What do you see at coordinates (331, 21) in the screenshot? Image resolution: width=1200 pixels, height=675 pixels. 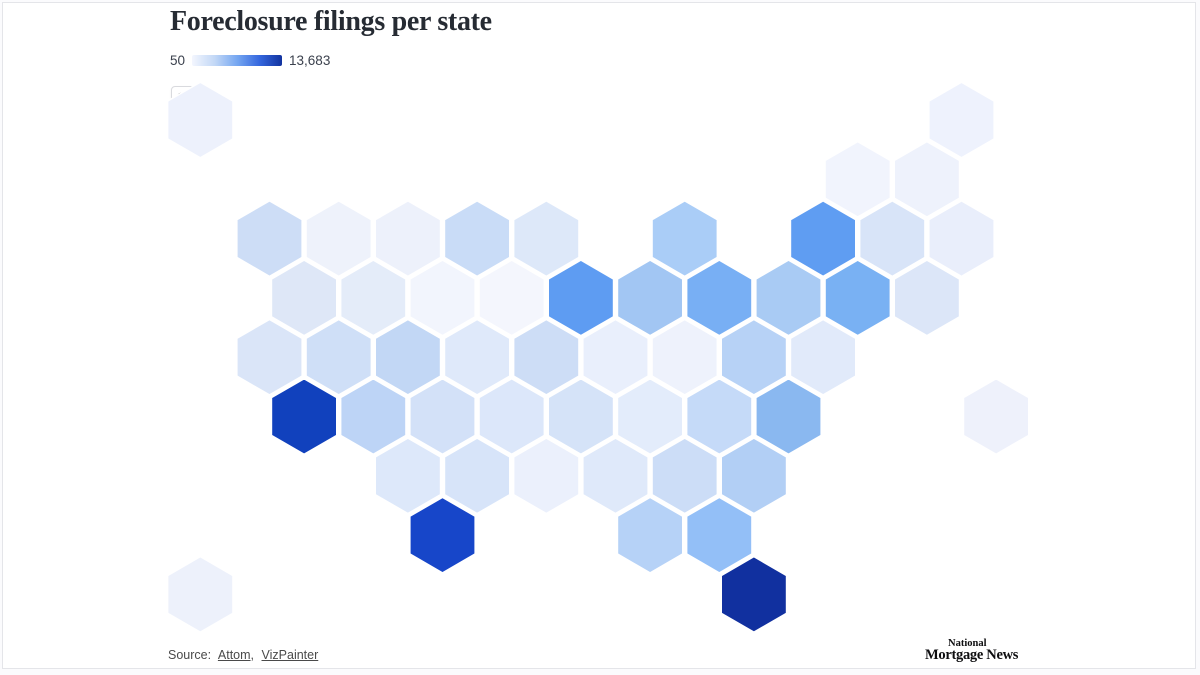 I see `page-title: Foreclosure filings per state` at bounding box center [331, 21].